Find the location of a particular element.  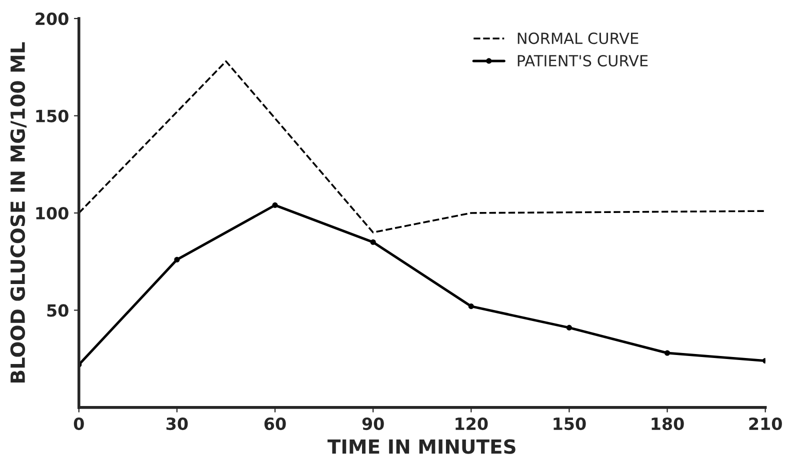

x-tick-label: 0 is located at coordinates (79, 423).